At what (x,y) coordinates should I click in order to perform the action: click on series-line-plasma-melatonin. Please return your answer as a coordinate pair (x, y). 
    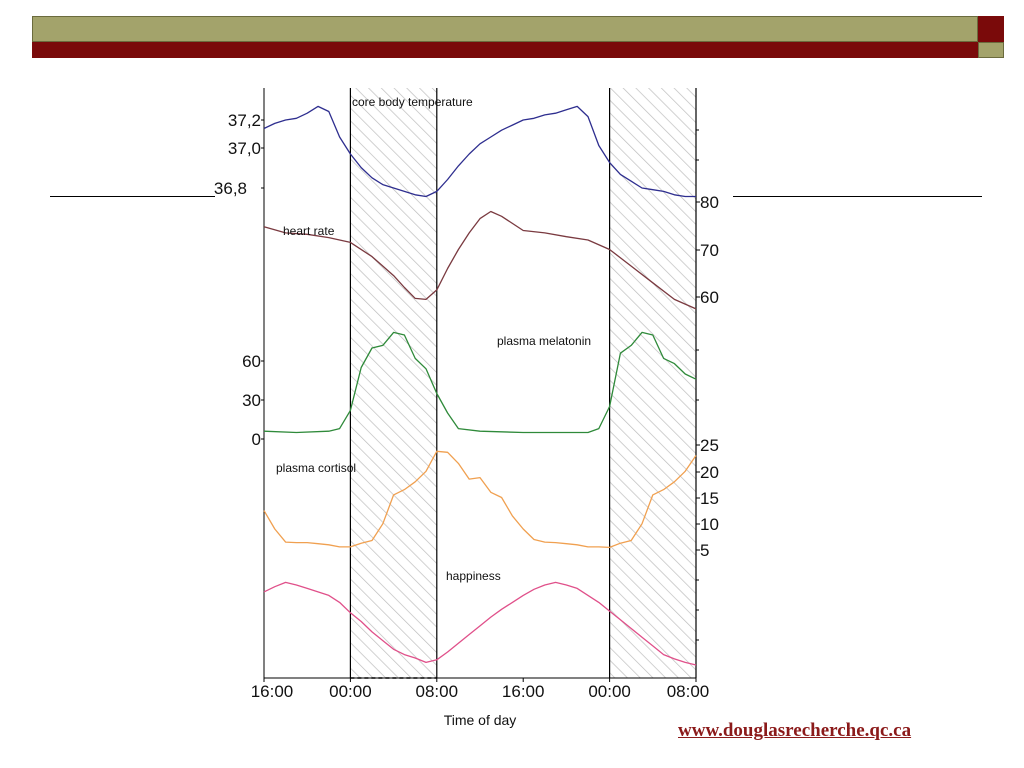
    Looking at the image, I should click on (480, 382).